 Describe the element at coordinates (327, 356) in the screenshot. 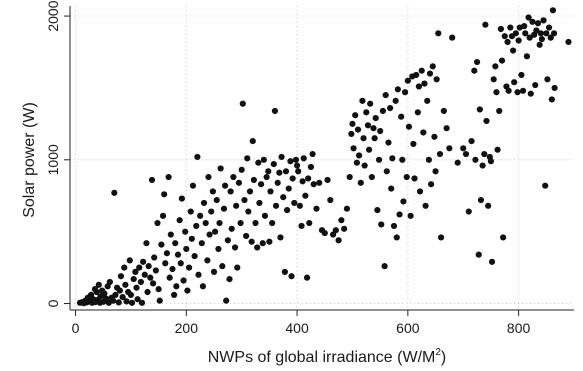

I see `x-axis-title: NWPs of global irradiance (W/M2)` at that location.